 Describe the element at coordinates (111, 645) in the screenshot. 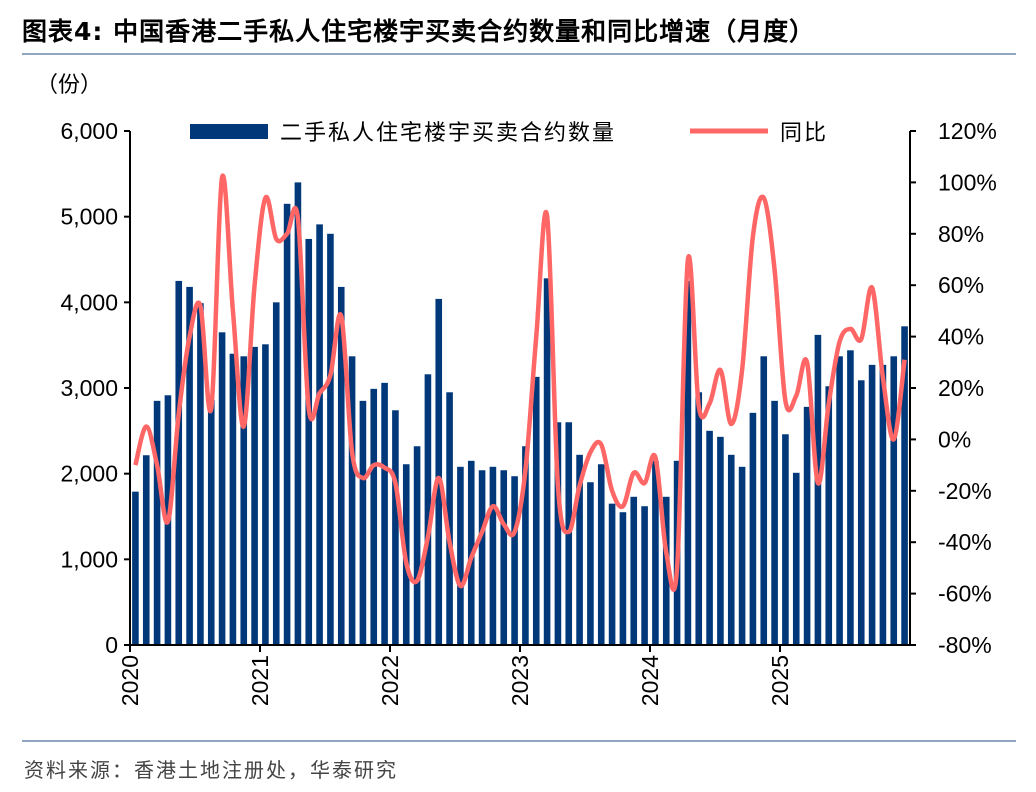

I see `left-tick-label: 0` at that location.